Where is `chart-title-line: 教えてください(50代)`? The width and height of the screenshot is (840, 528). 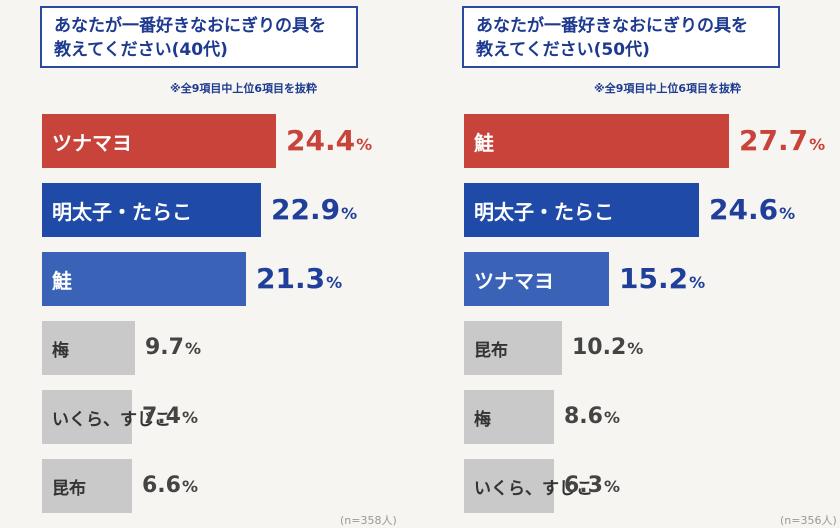 chart-title-line: 教えてください(50代) is located at coordinates (563, 50).